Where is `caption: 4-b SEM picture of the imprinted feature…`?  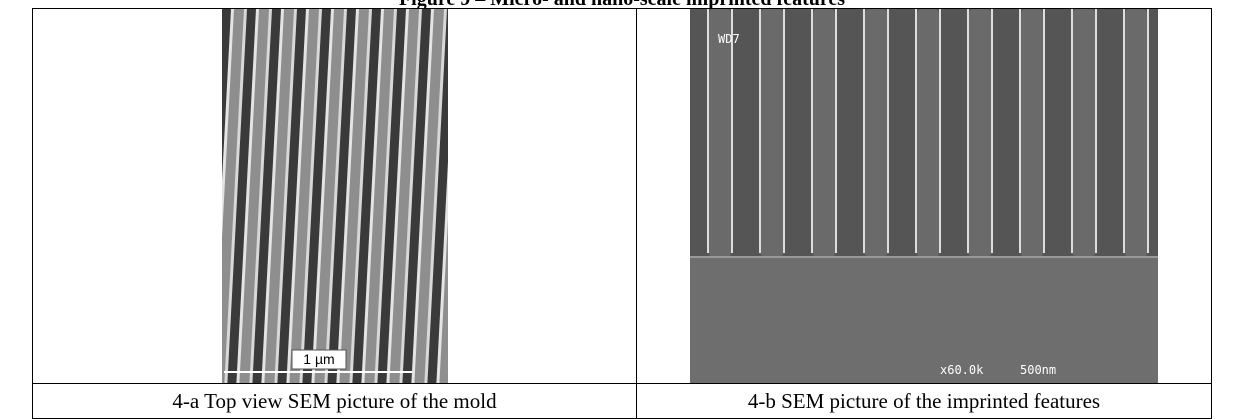 caption: 4-b SEM picture of the imprinted feature… is located at coordinates (924, 401).